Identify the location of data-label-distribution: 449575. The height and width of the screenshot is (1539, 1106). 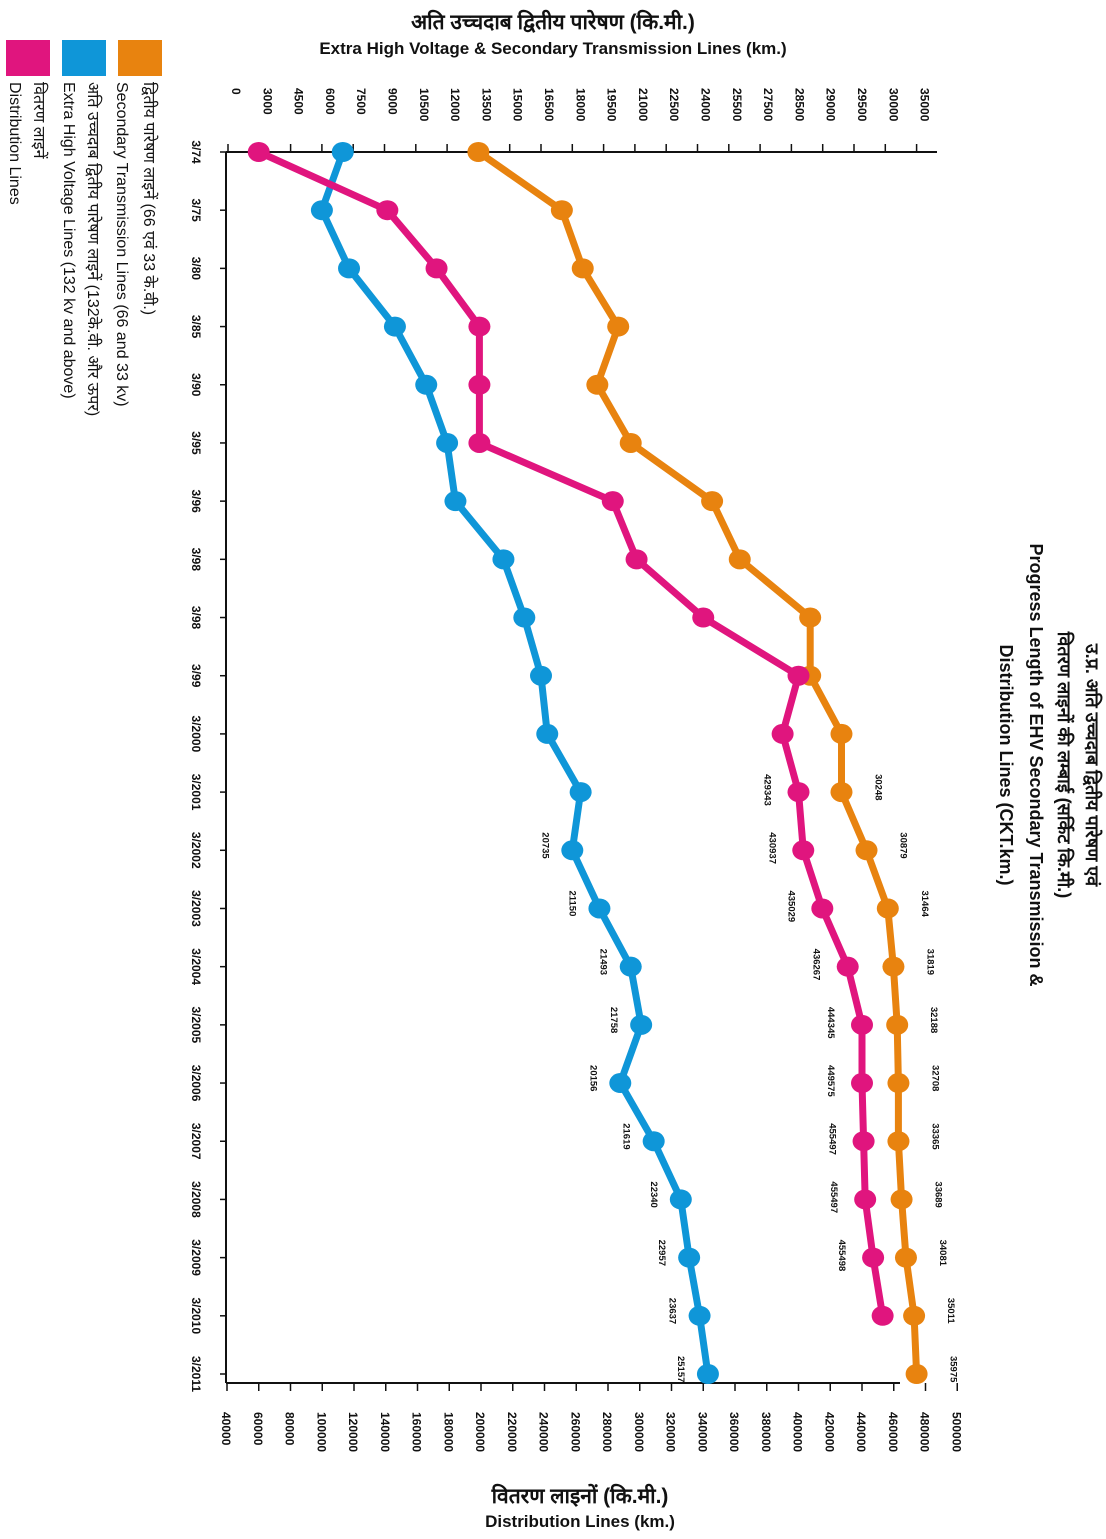
(830, 1081).